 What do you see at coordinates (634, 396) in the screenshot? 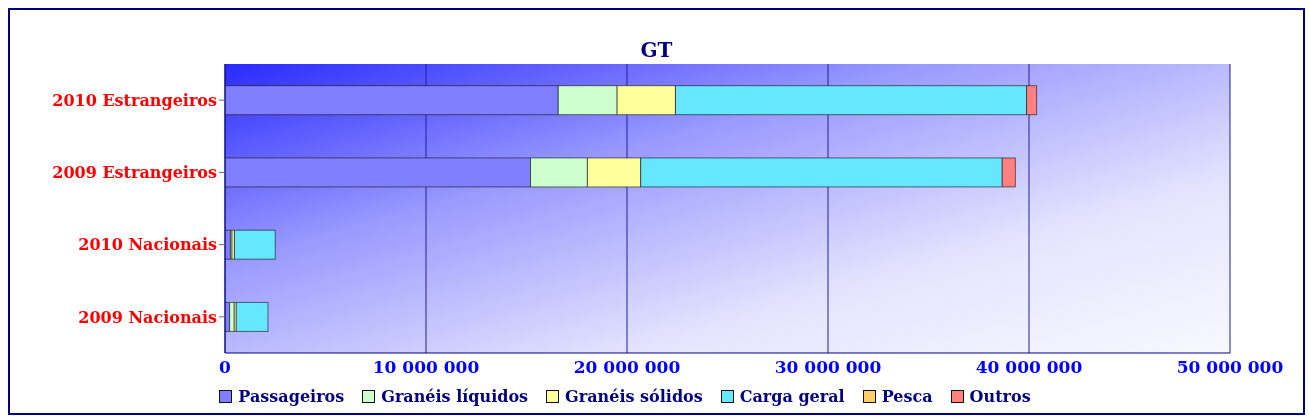
I see `legend-label: Granéis sólidos` at bounding box center [634, 396].